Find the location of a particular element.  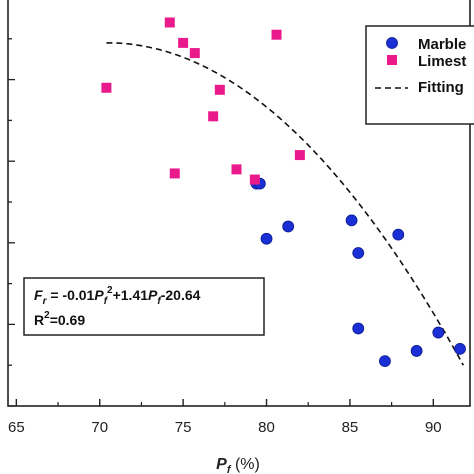

legend-limestone-label: Limest is located at coordinates (442, 61).